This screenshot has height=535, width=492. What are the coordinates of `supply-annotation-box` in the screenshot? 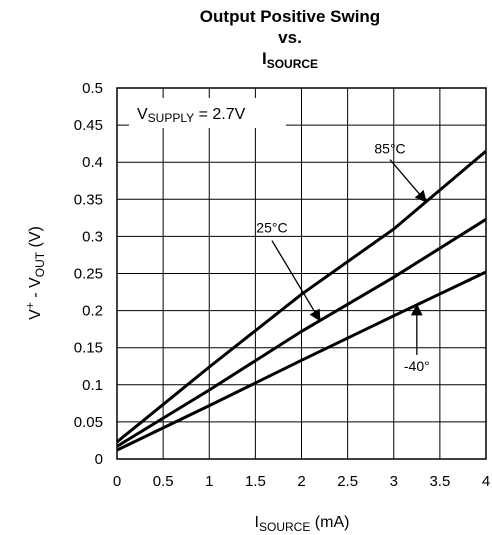 It's located at (207, 113).